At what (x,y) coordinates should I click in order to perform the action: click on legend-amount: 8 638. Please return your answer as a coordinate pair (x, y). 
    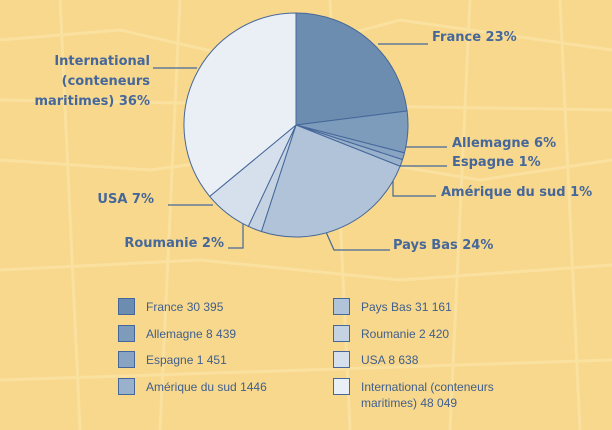
    Looking at the image, I should click on (403, 360).